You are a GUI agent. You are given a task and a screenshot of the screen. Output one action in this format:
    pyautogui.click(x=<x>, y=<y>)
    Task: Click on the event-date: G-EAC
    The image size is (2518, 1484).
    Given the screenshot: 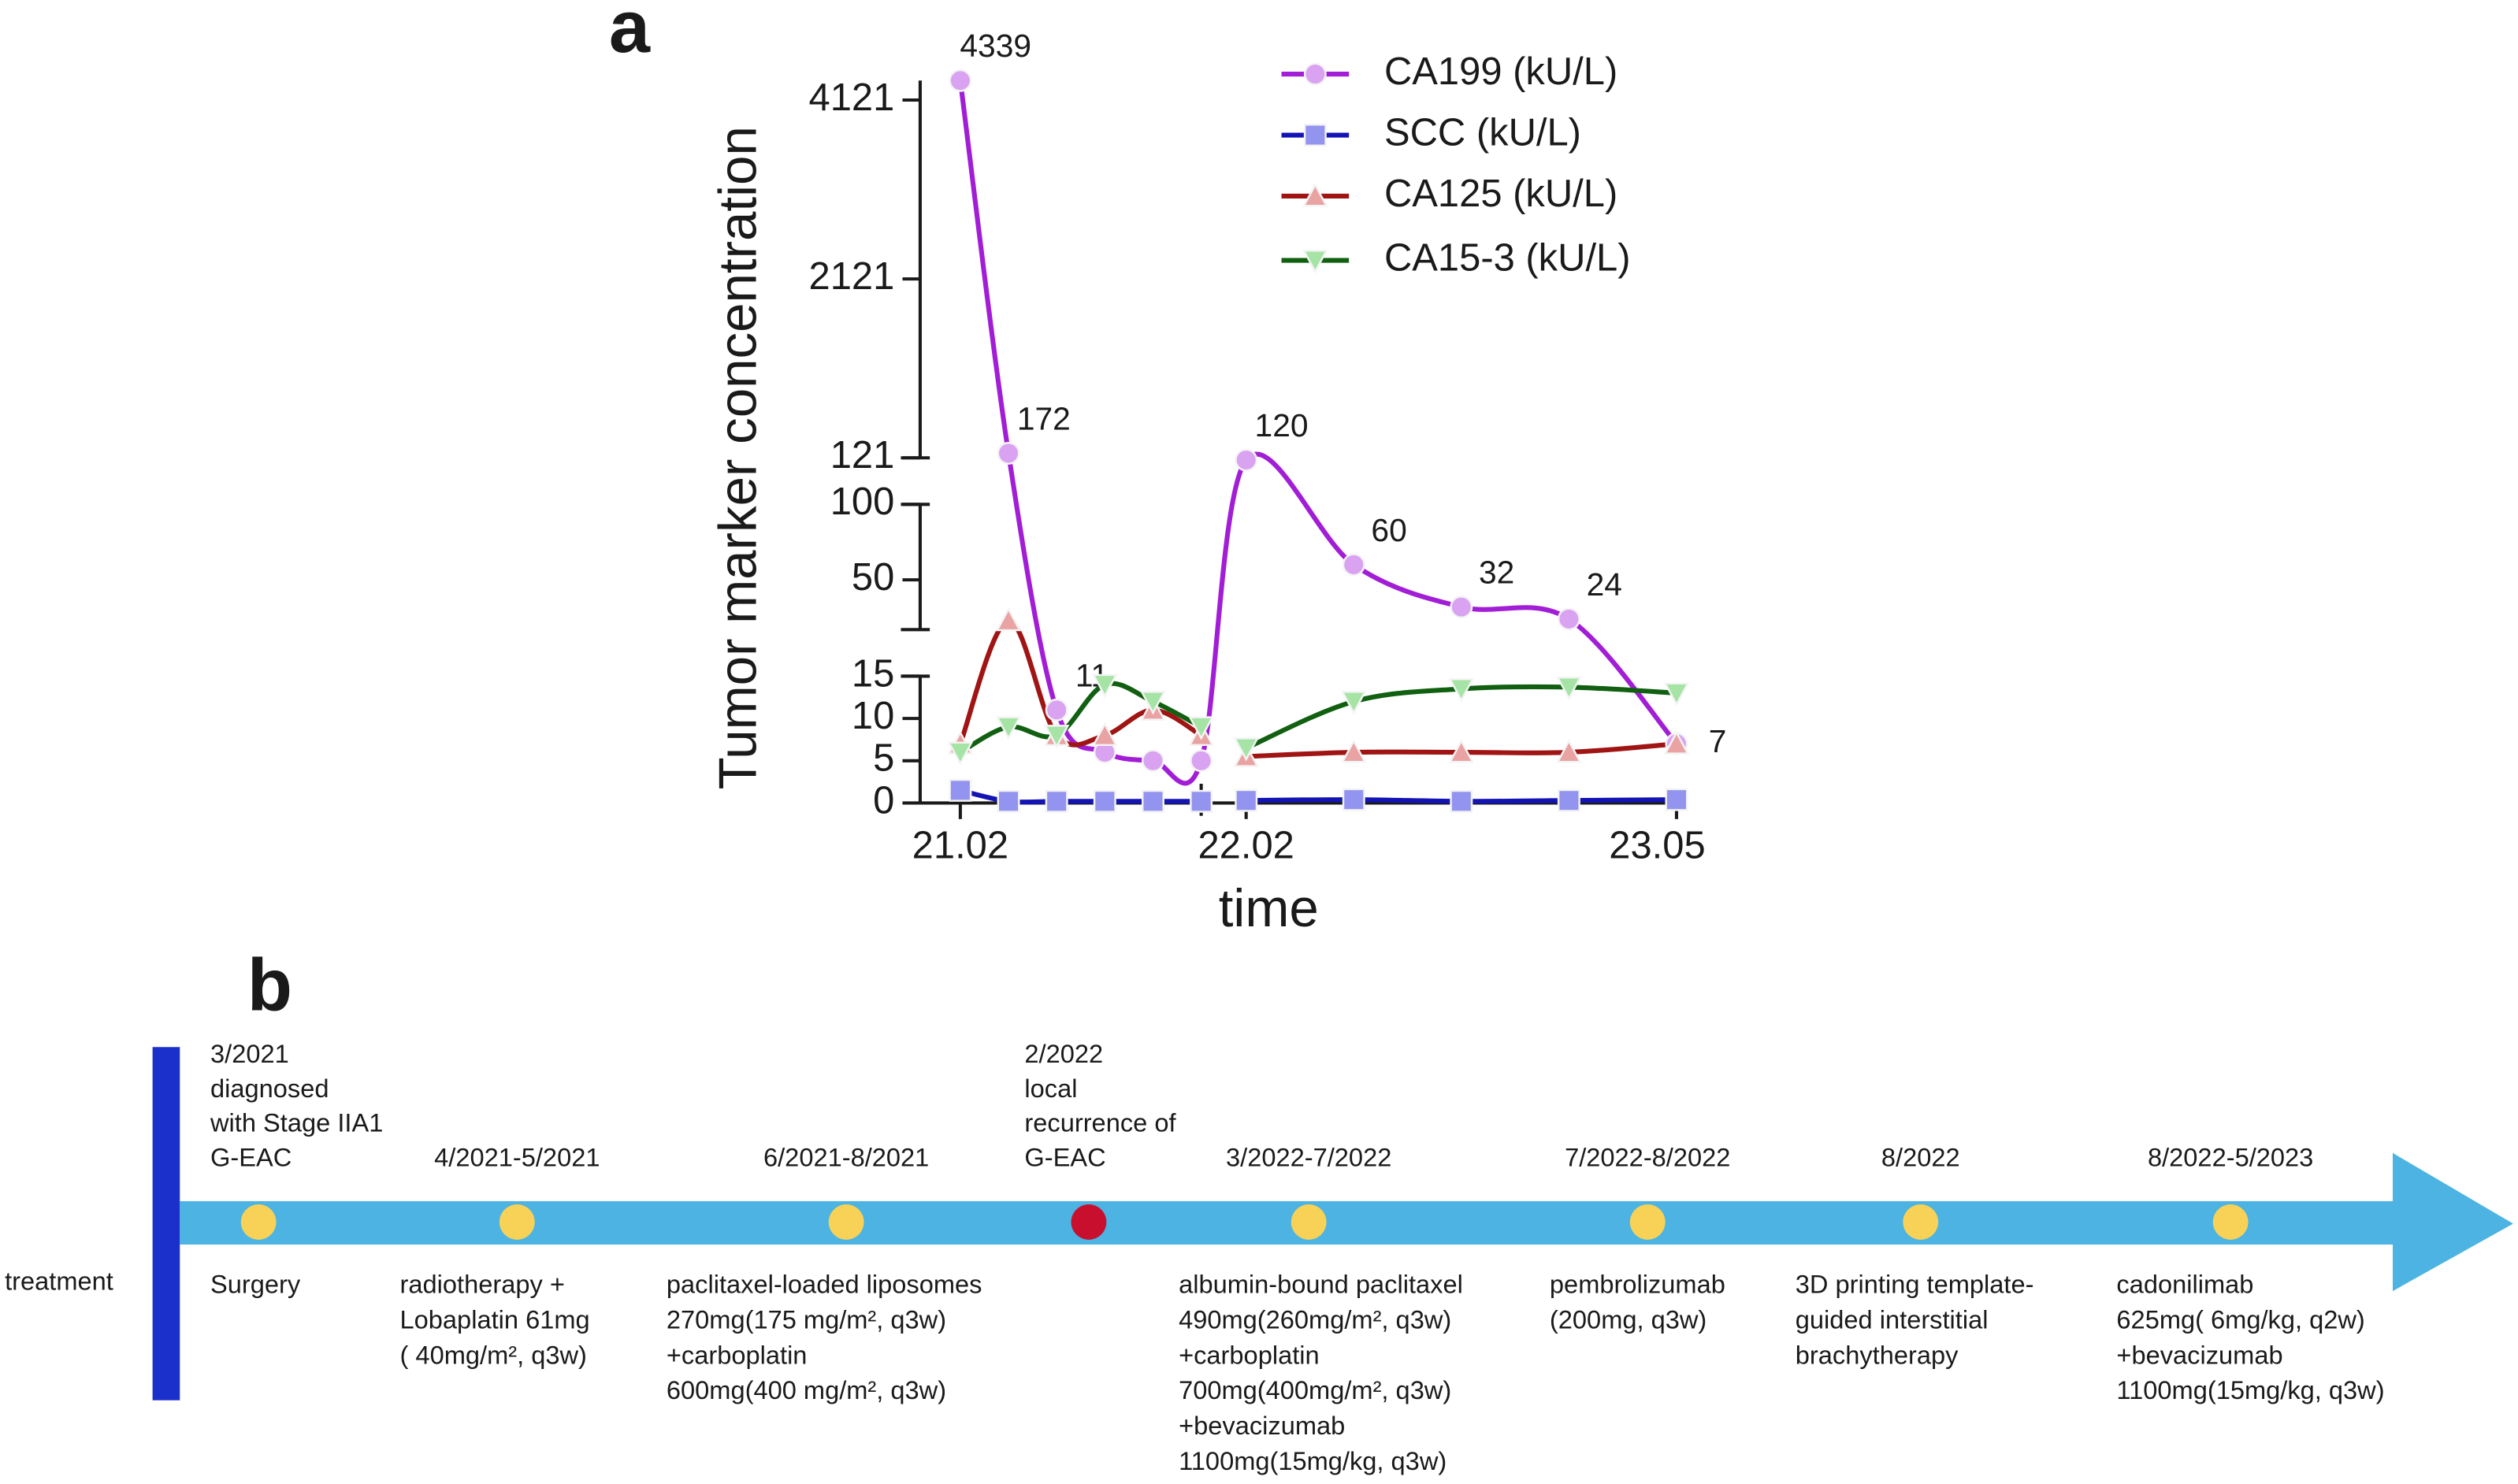 What is the action you would take?
    pyautogui.click(x=1064, y=1158)
    